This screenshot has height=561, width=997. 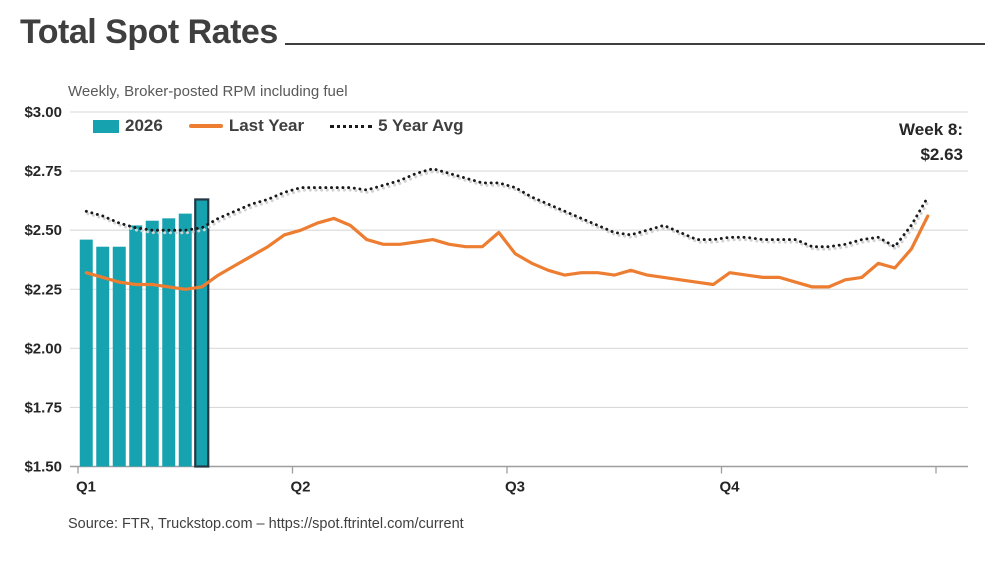 I want to click on svg-text: Q1, so click(x=86, y=487).